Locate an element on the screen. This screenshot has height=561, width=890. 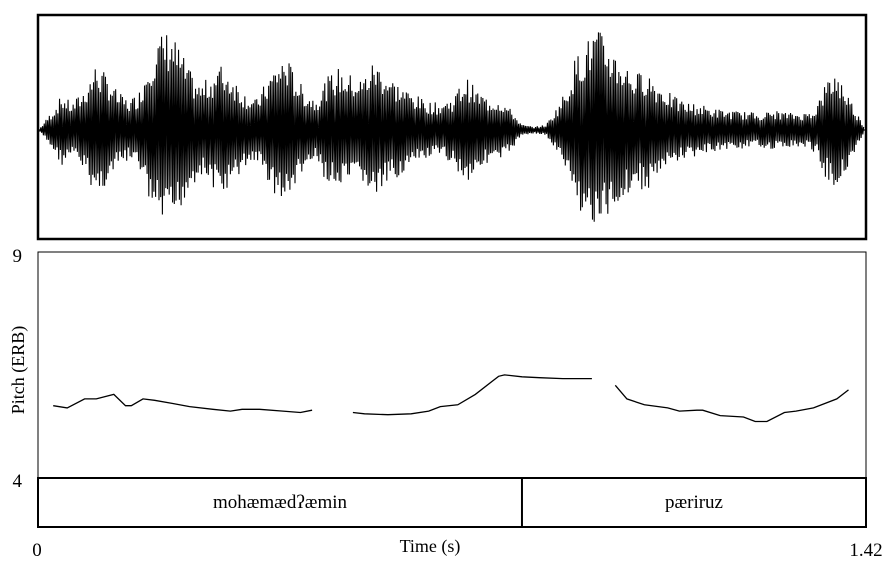
pitch-contour is located at coordinates (451, 398).